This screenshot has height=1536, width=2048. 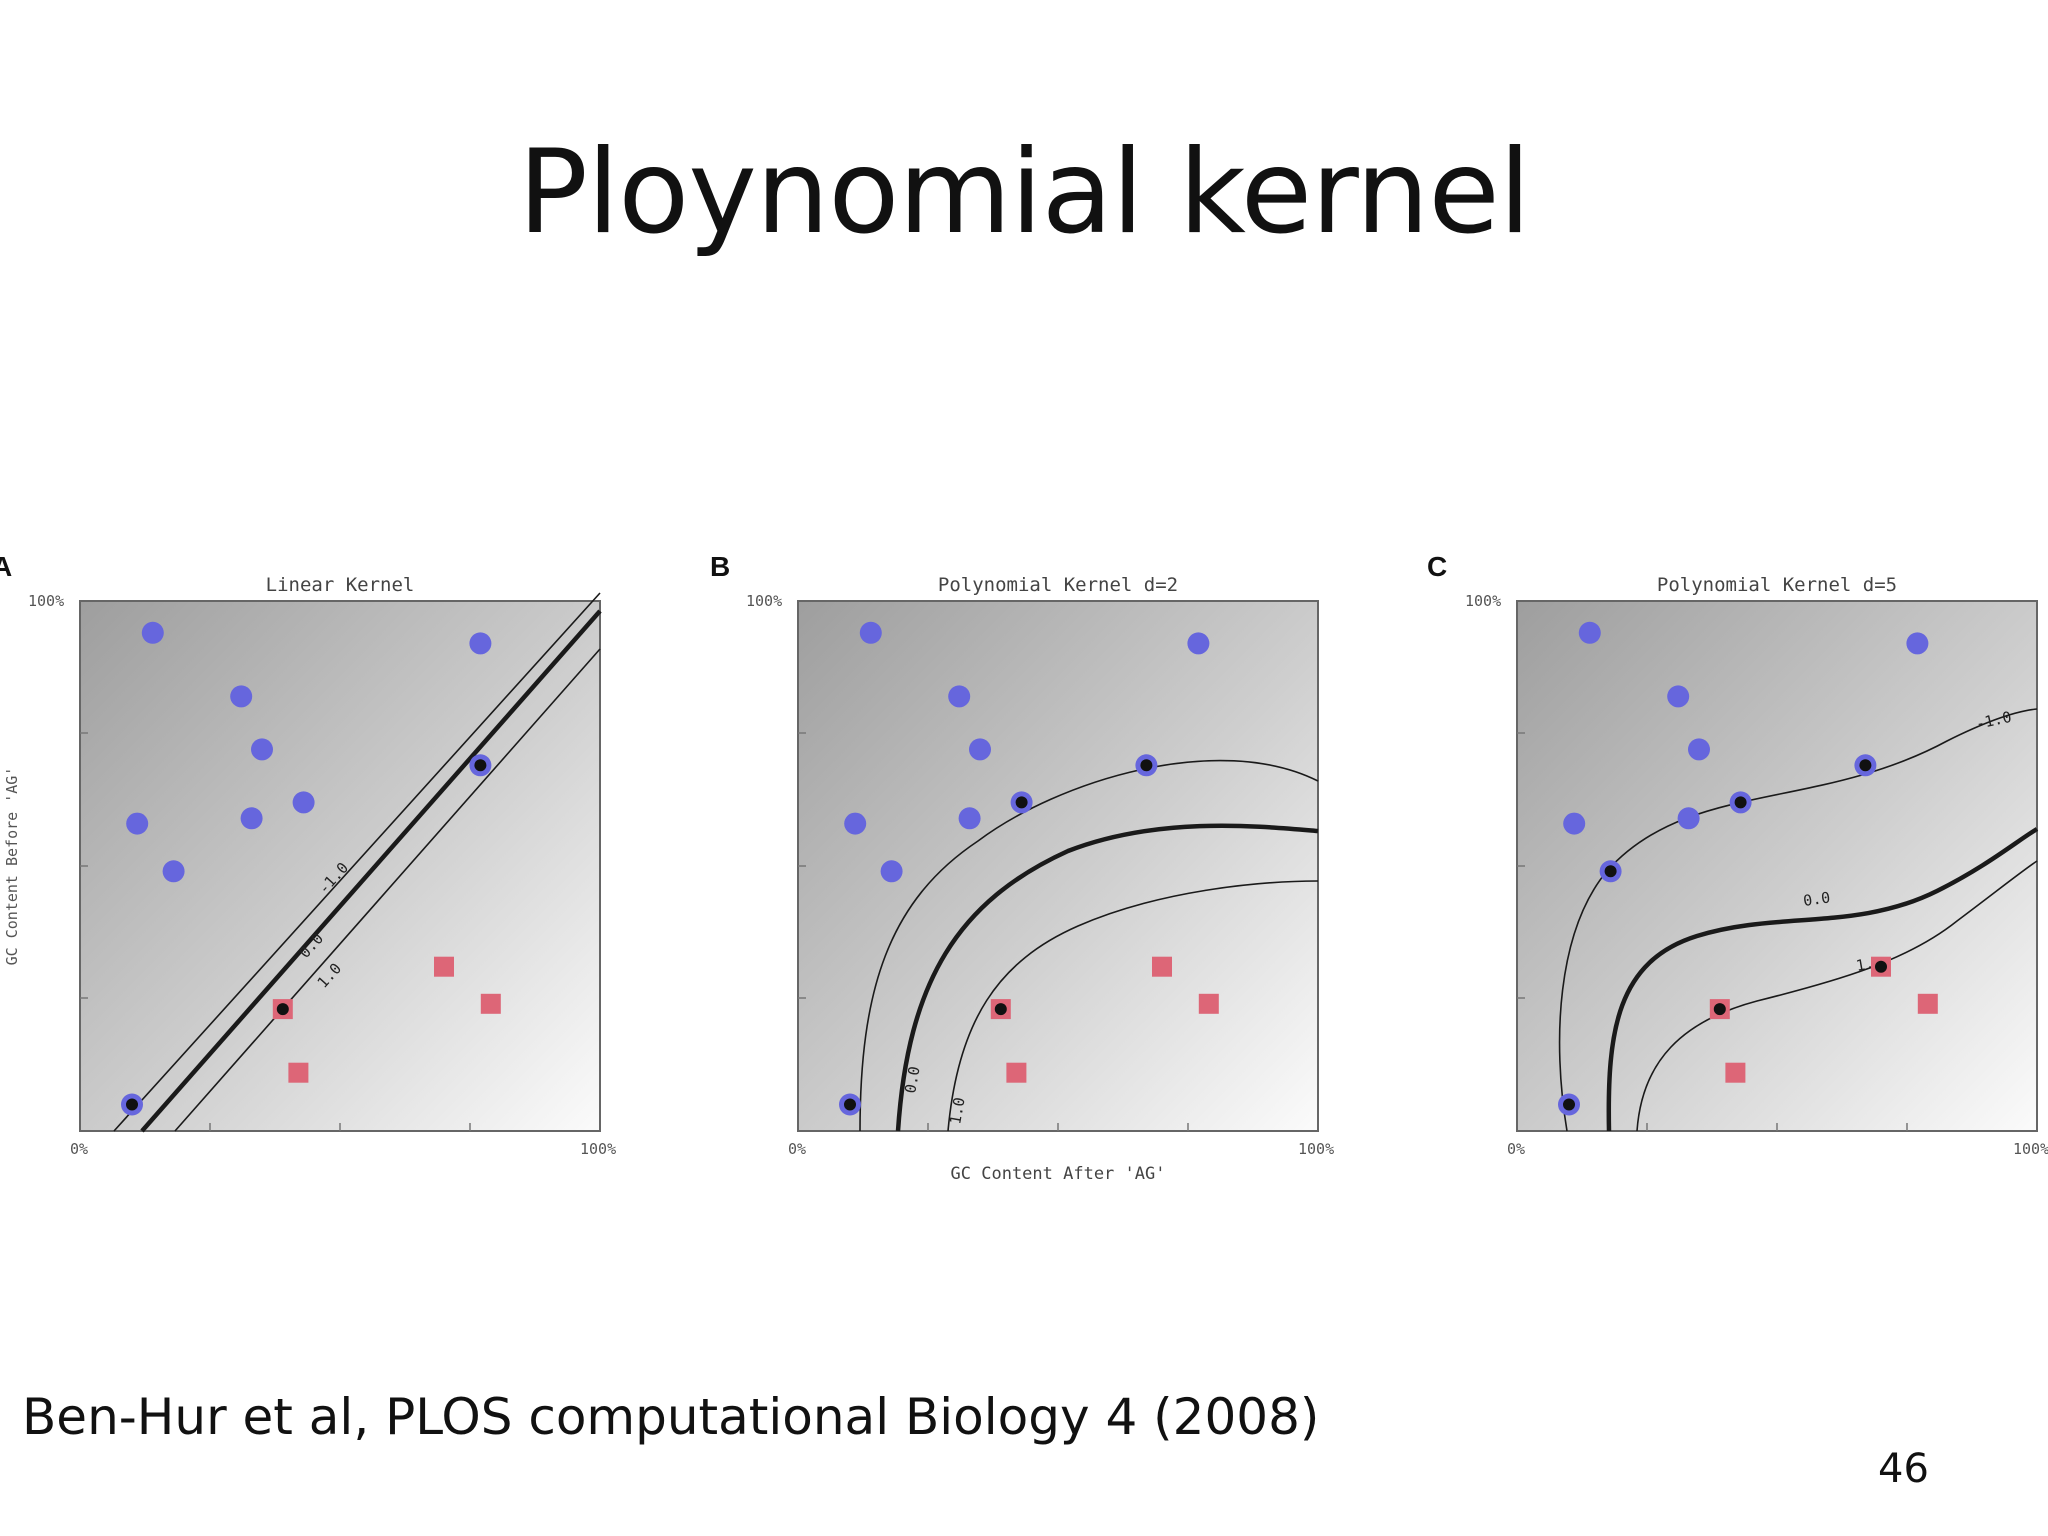 What do you see at coordinates (1437, 566) in the screenshot?
I see `panel-letter: C` at bounding box center [1437, 566].